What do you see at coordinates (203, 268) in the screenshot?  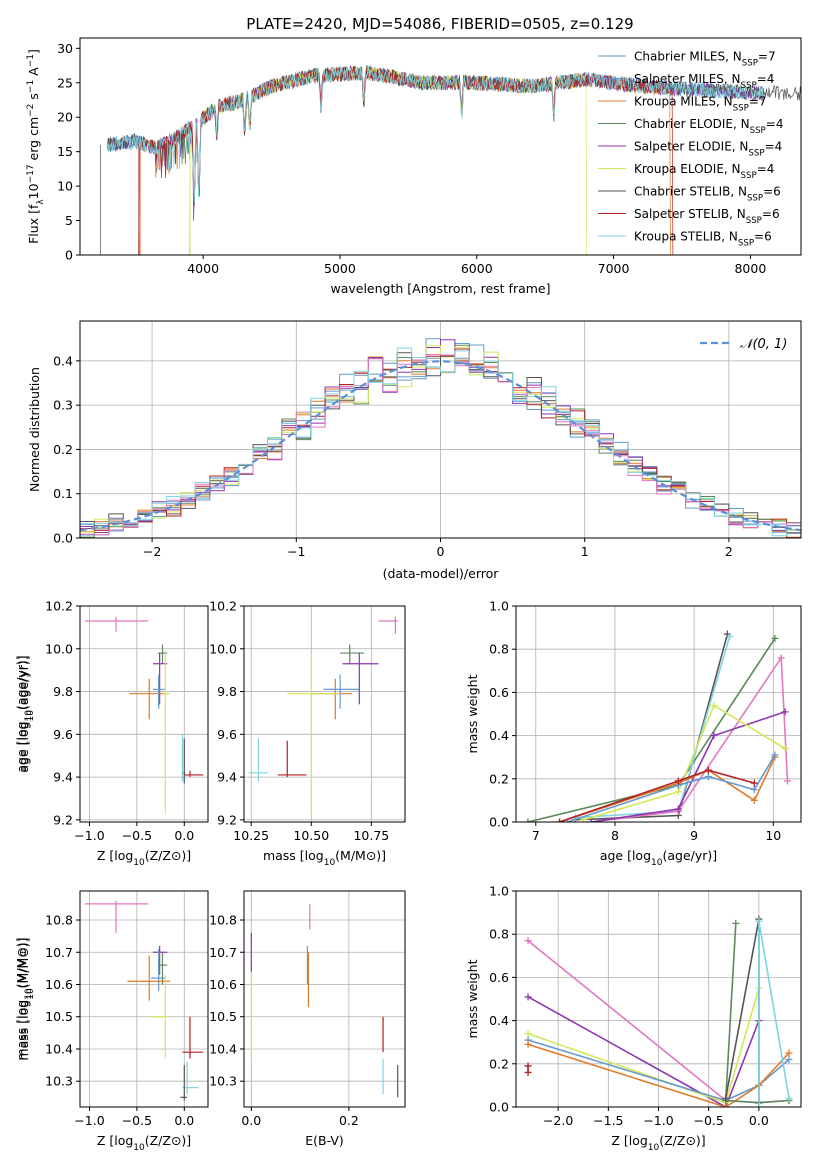 I see `x-tick-label: 4000` at bounding box center [203, 268].